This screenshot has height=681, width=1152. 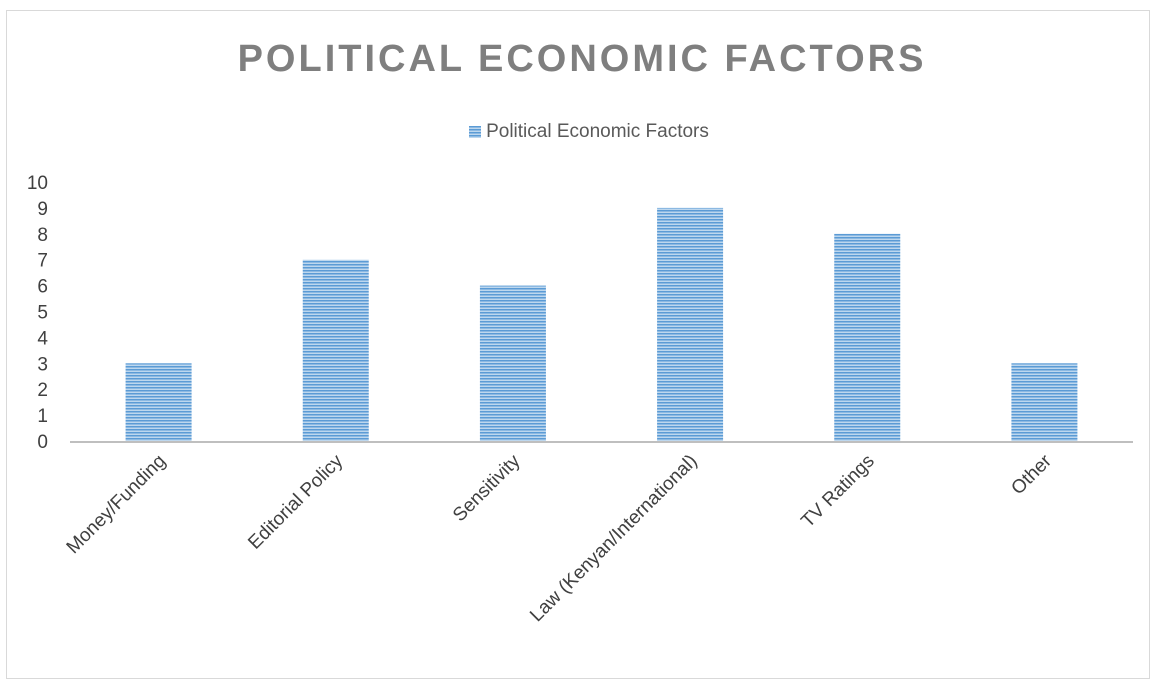 I want to click on x-tick-label: Law (Kenyan/International), so click(x=613, y=538).